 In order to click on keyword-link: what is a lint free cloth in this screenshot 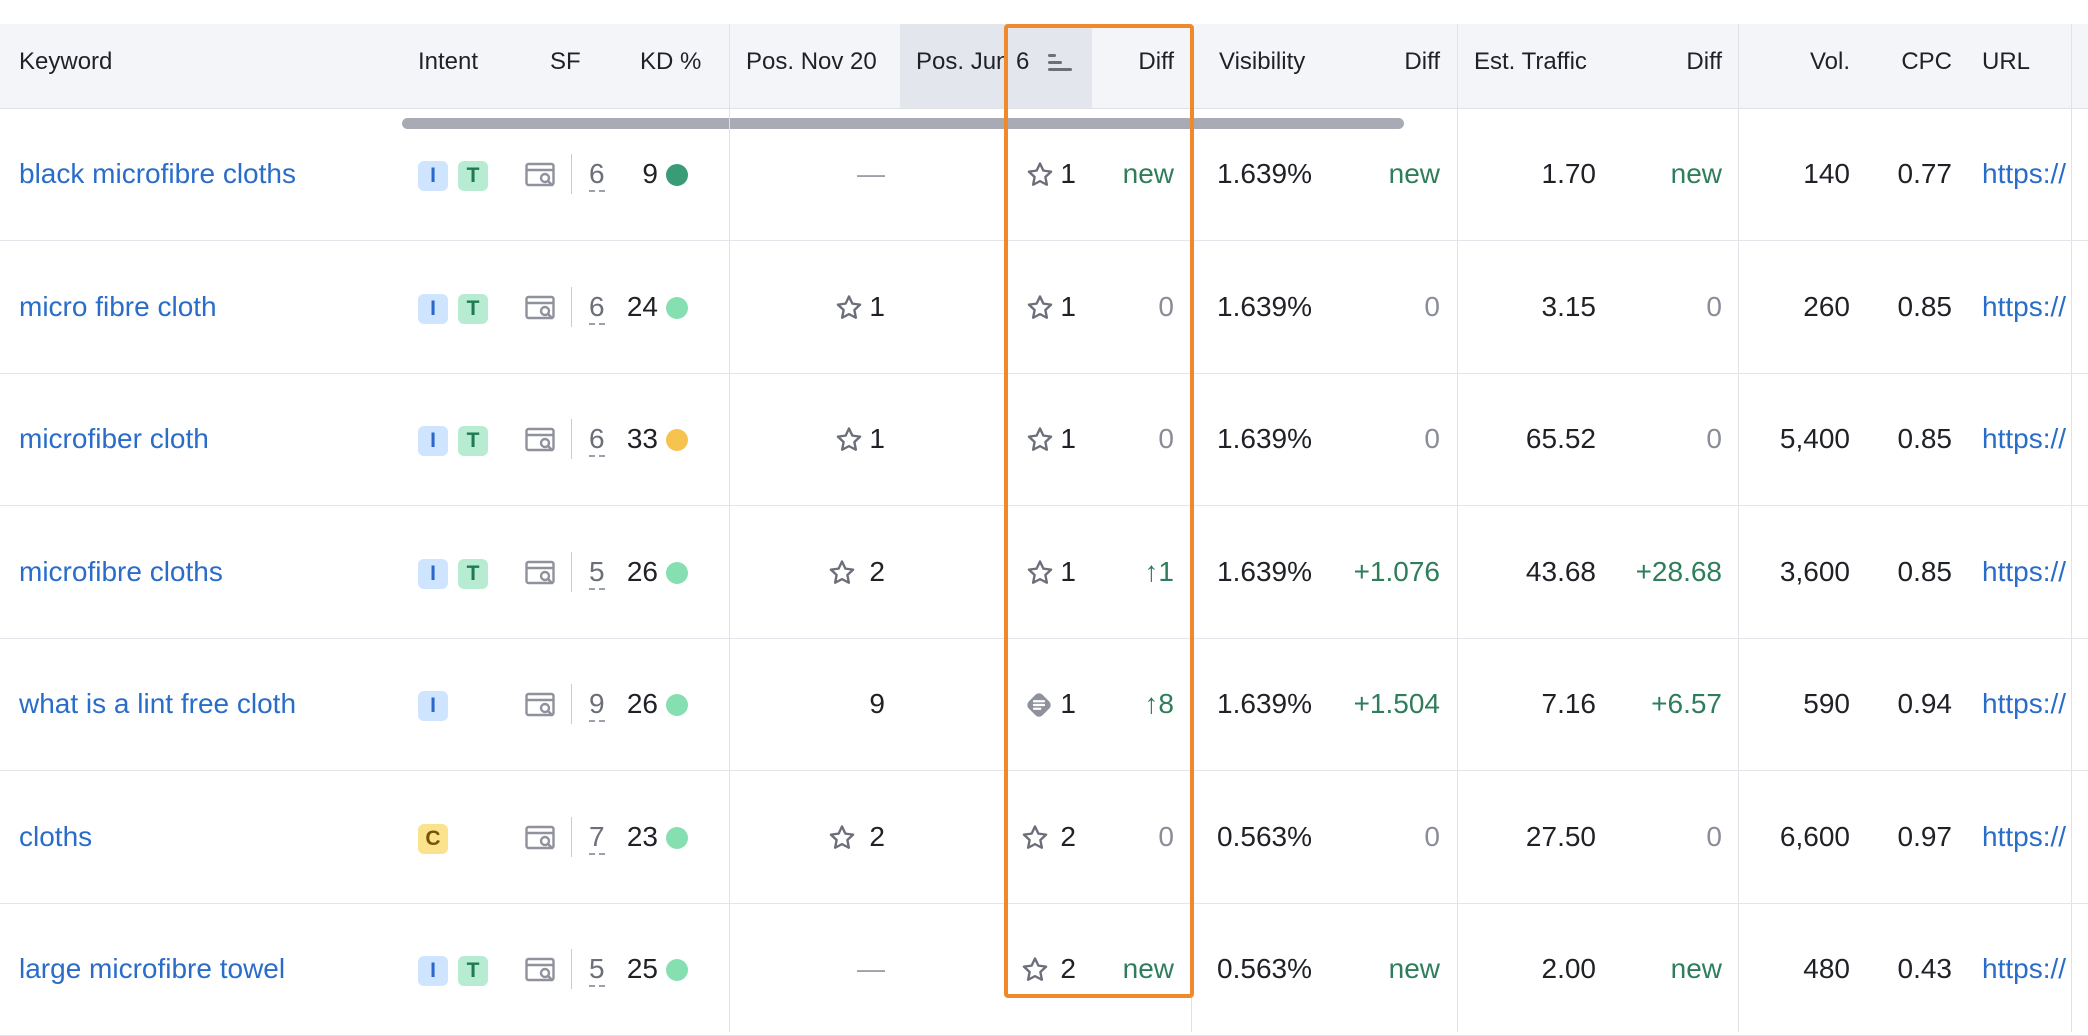, I will do `click(158, 703)`.